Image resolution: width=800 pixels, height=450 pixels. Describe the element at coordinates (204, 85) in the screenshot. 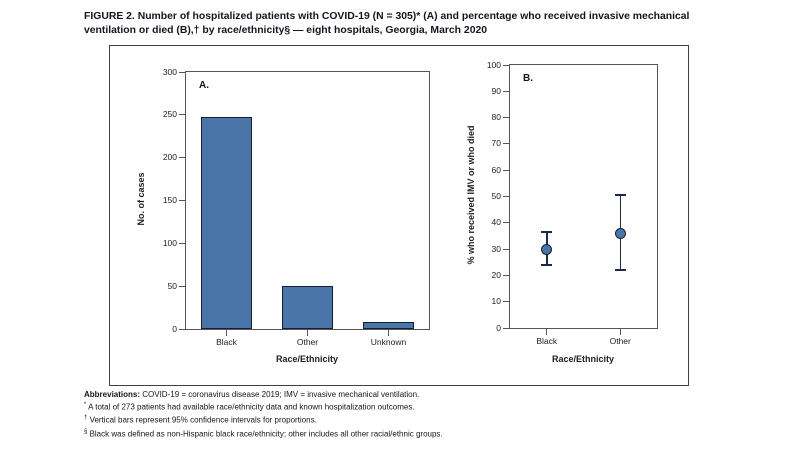

I see `panel-label-a: A.` at that location.